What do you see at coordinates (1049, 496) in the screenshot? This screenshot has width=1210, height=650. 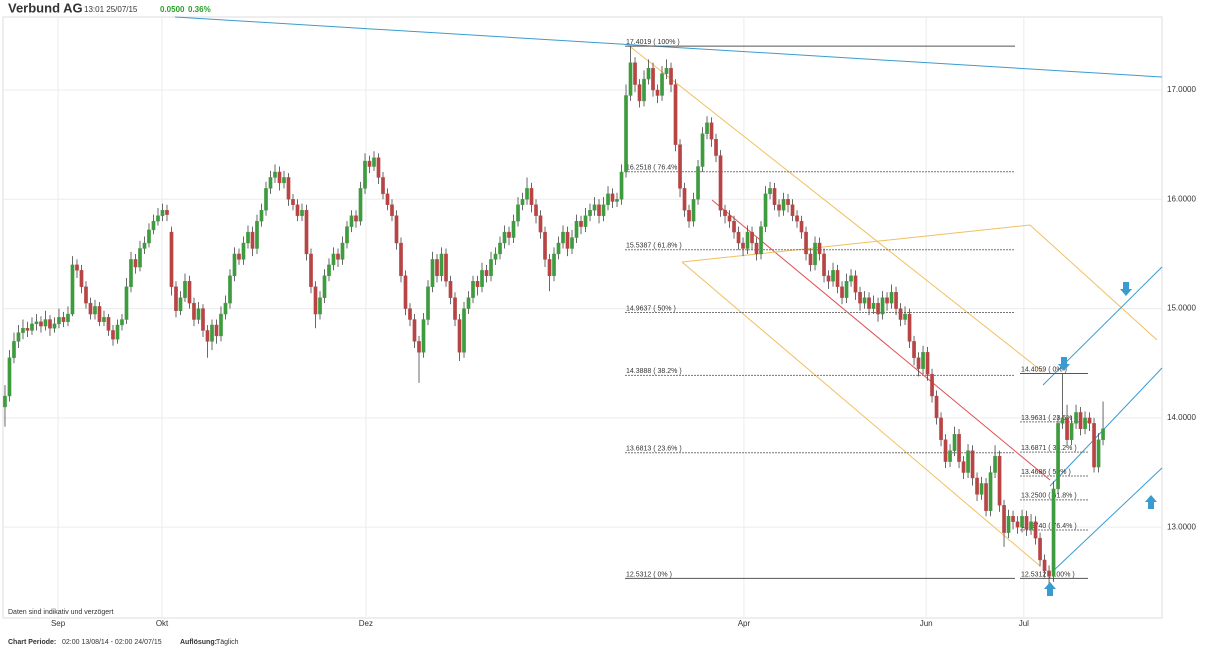 I see `fib-label: 13.2500 ( 61.8% )` at bounding box center [1049, 496].